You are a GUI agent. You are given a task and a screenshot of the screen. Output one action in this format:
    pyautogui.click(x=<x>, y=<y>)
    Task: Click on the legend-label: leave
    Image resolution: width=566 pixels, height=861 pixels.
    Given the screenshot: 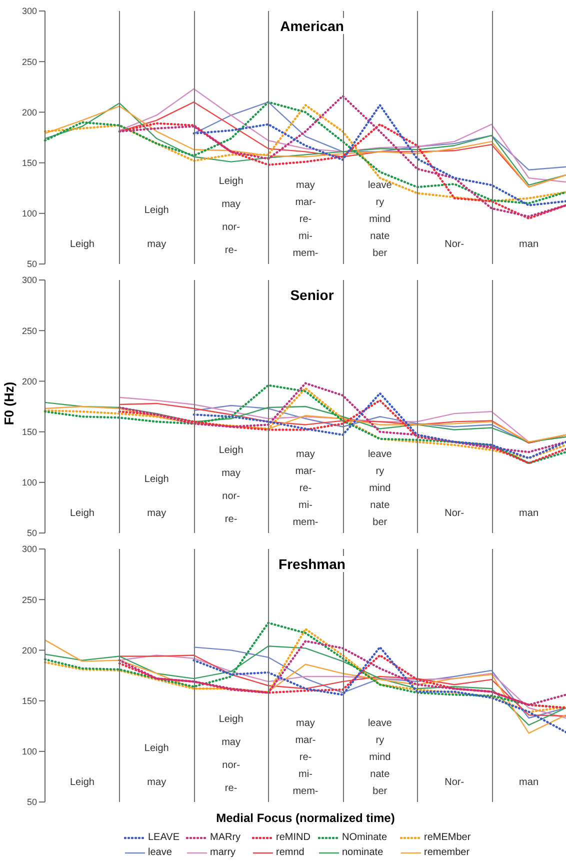 What is the action you would take?
    pyautogui.click(x=160, y=852)
    